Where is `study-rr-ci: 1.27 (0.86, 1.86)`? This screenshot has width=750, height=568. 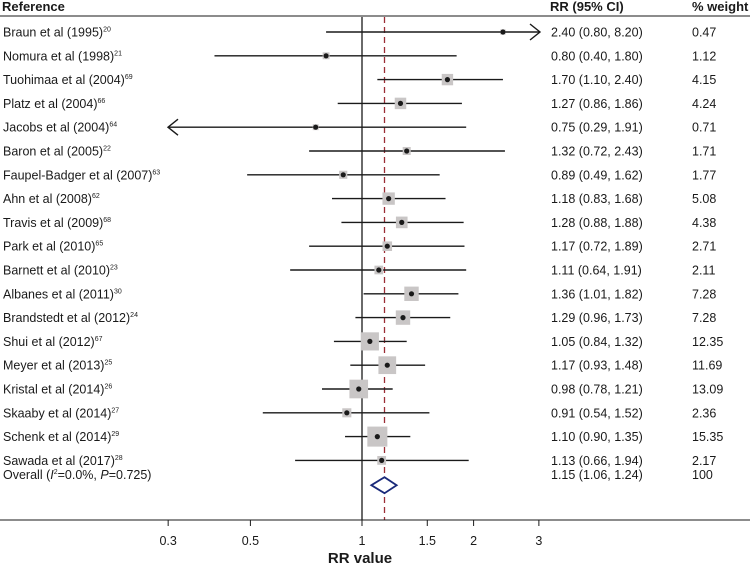
study-rr-ci: 1.27 (0.86, 1.86) is located at coordinates (597, 104).